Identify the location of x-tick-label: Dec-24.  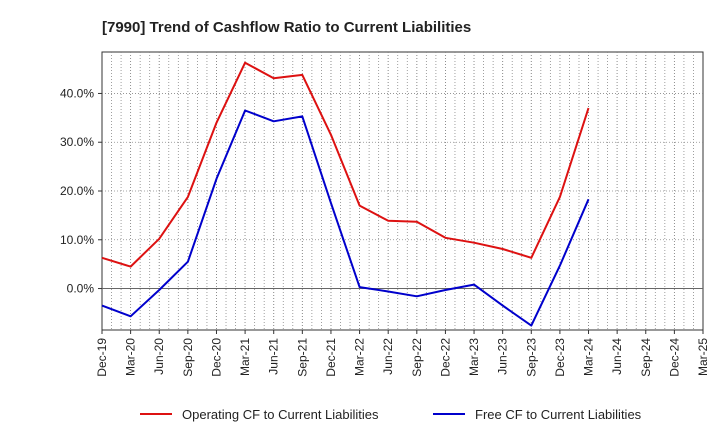
(674, 357).